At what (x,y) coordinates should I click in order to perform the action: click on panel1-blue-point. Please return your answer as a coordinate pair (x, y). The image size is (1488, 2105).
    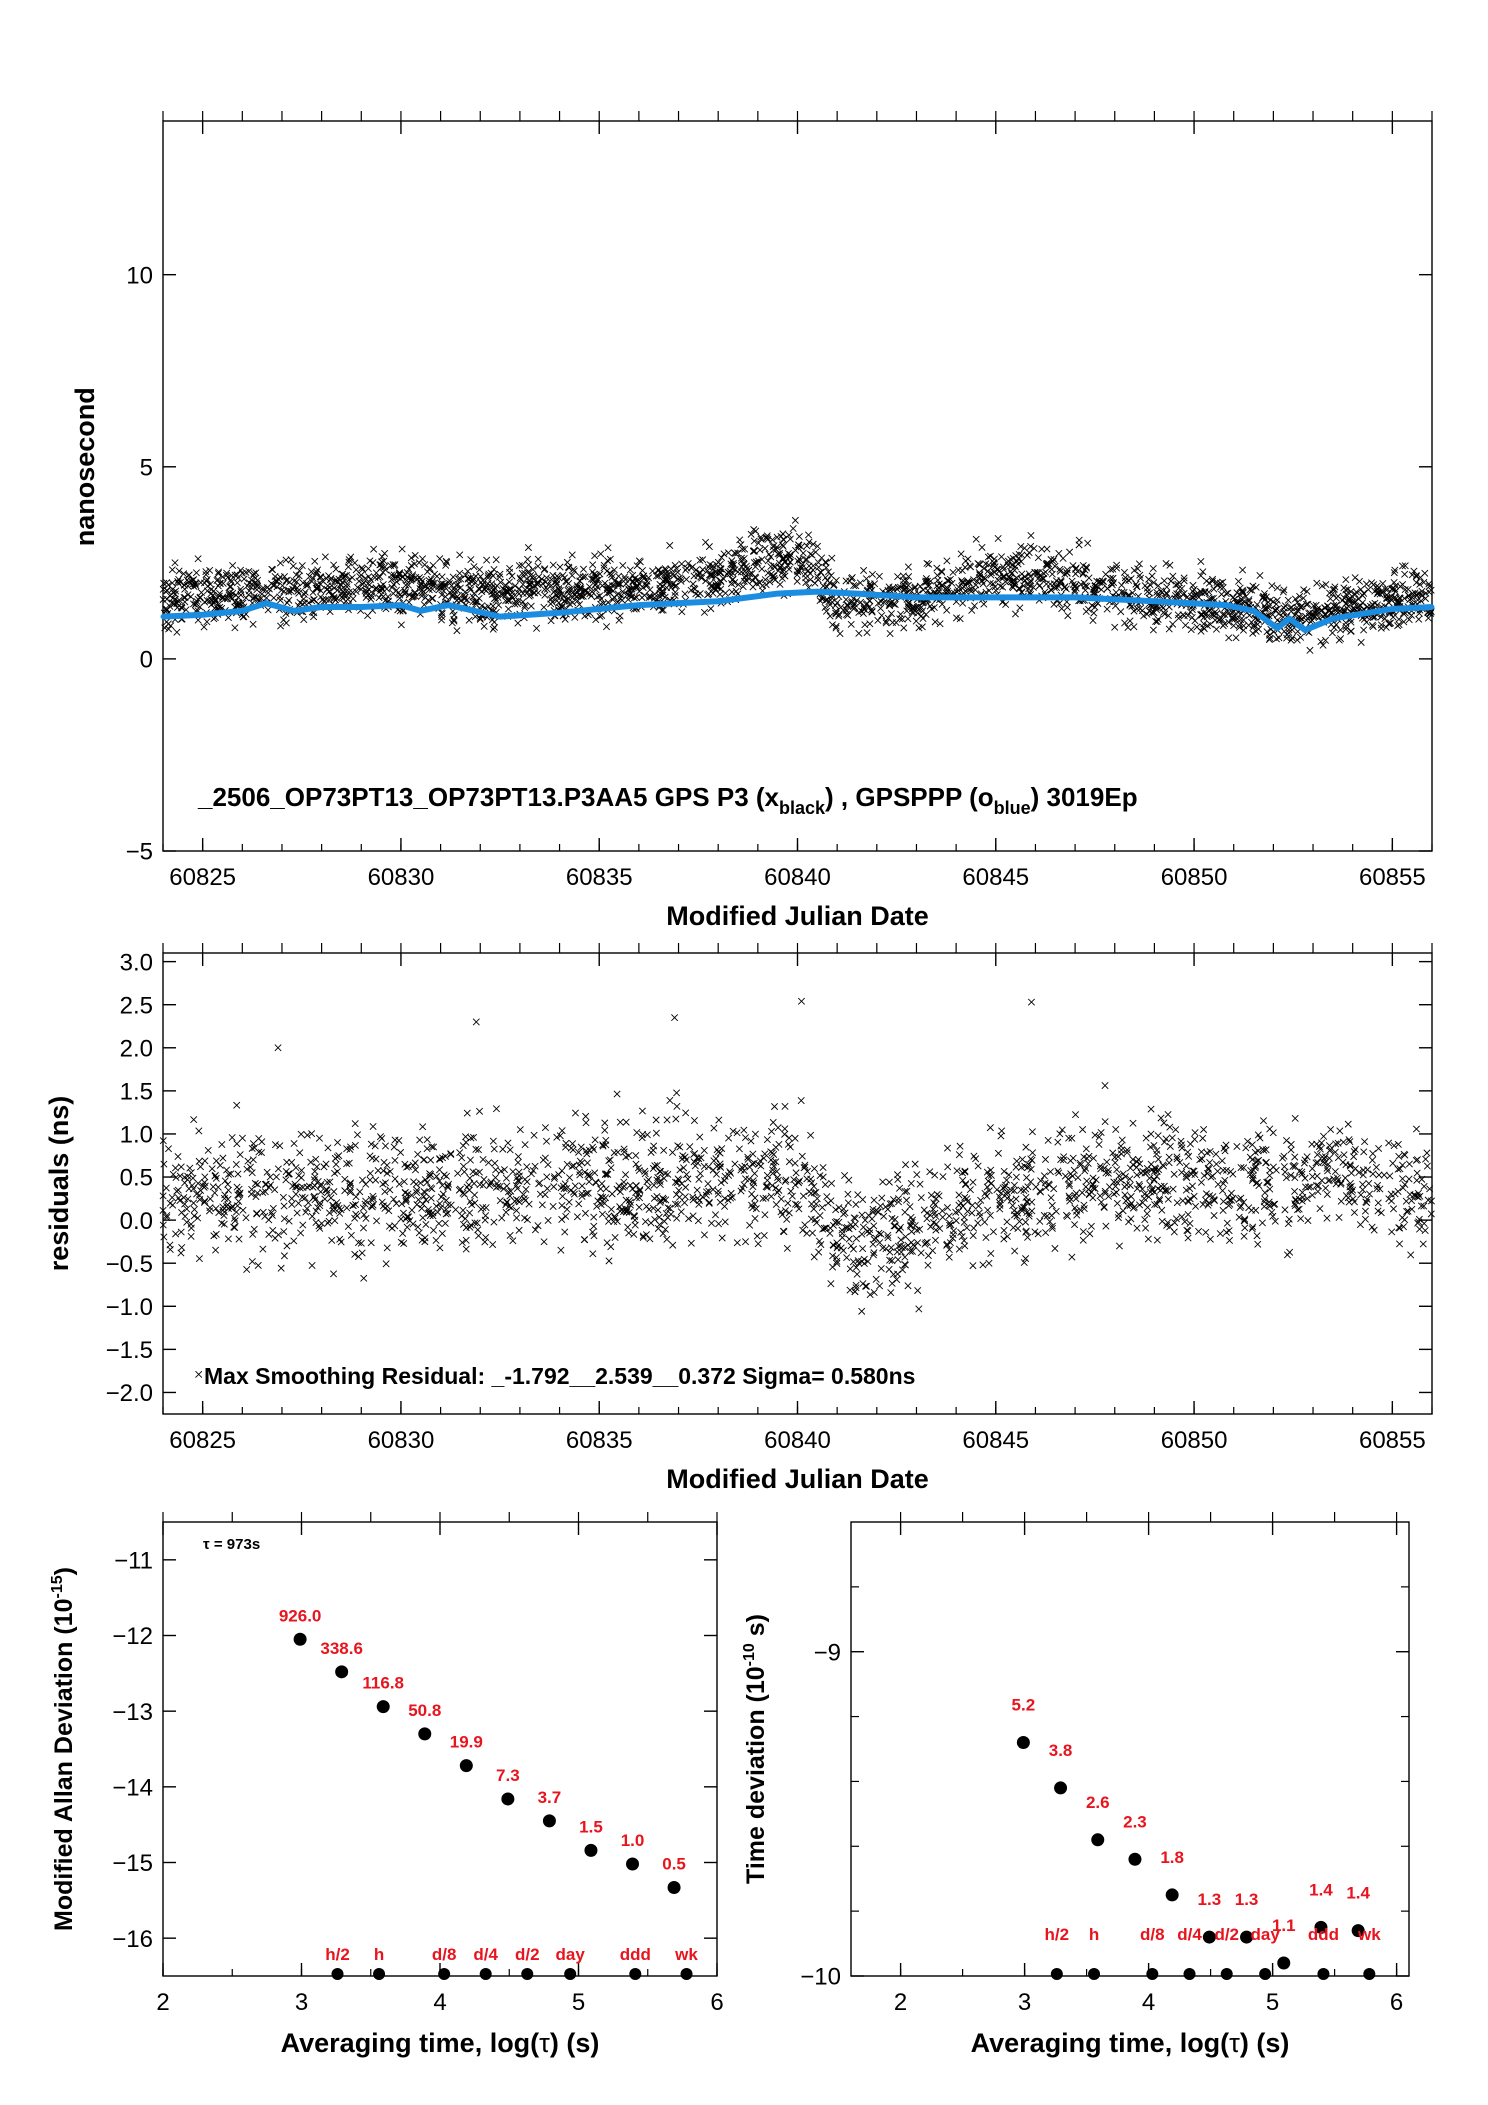
    Looking at the image, I should click on (1392, 609).